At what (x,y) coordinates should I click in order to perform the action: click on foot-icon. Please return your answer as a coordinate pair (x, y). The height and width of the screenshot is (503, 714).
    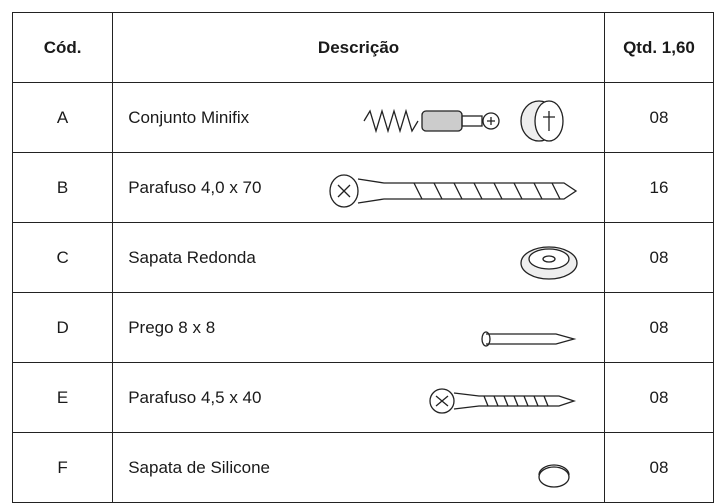
    Looking at the image, I should click on (549, 263).